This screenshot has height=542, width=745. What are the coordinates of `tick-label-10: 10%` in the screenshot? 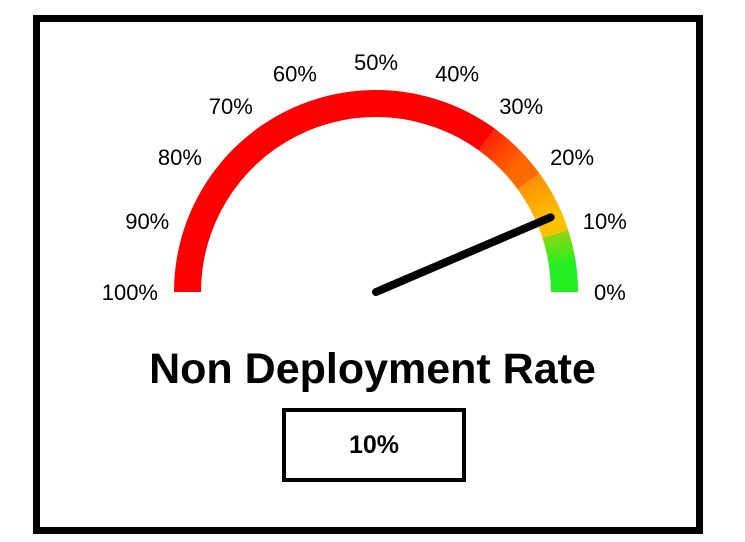 It's located at (605, 221).